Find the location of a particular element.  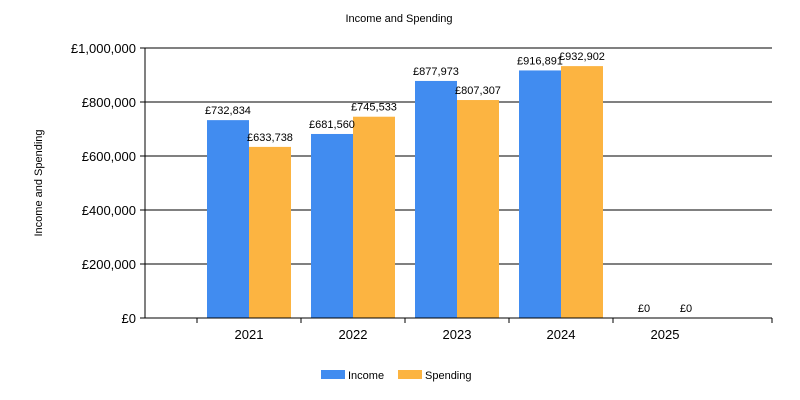

bar-spending-2023 is located at coordinates (478, 209).